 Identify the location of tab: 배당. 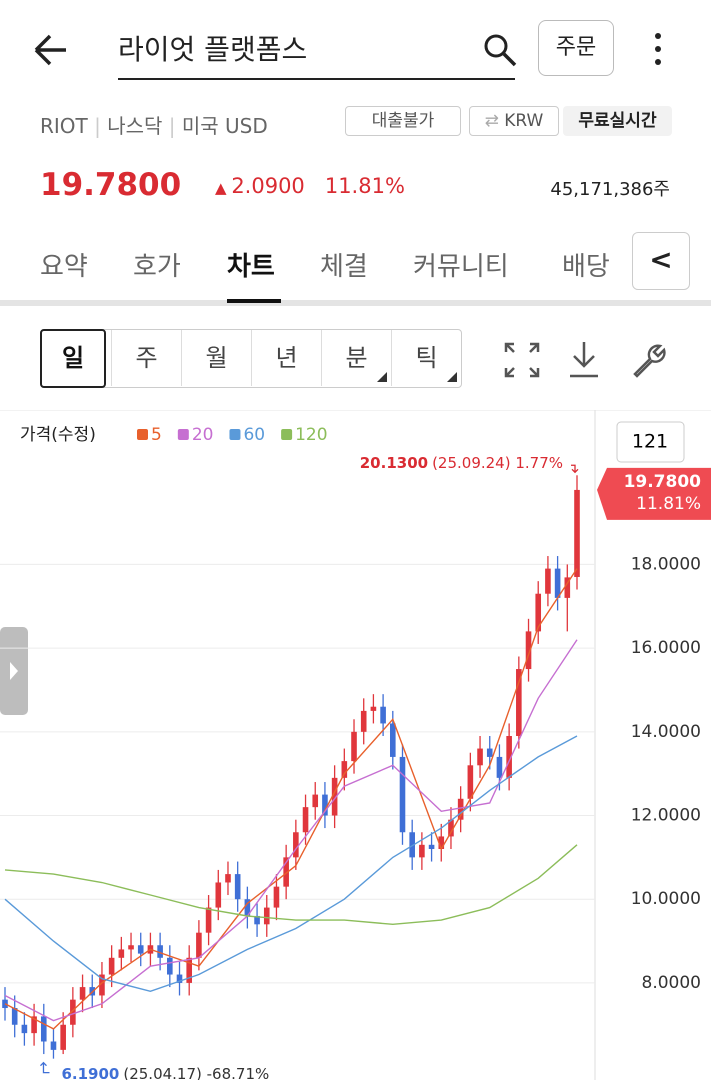
(586, 267).